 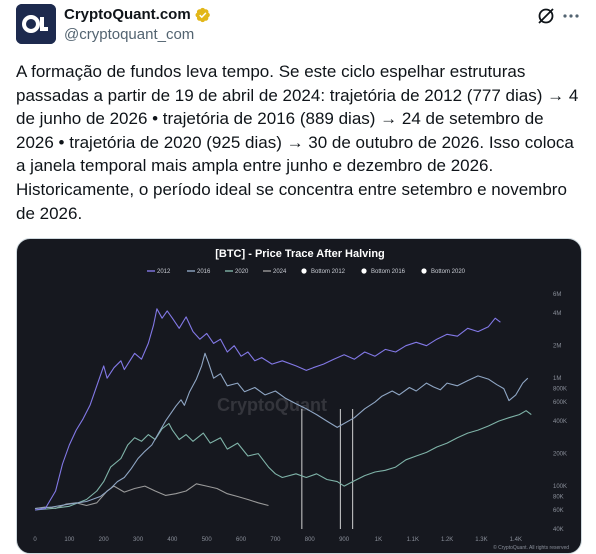 I want to click on y-tick-label: 200K, so click(x=560, y=455).